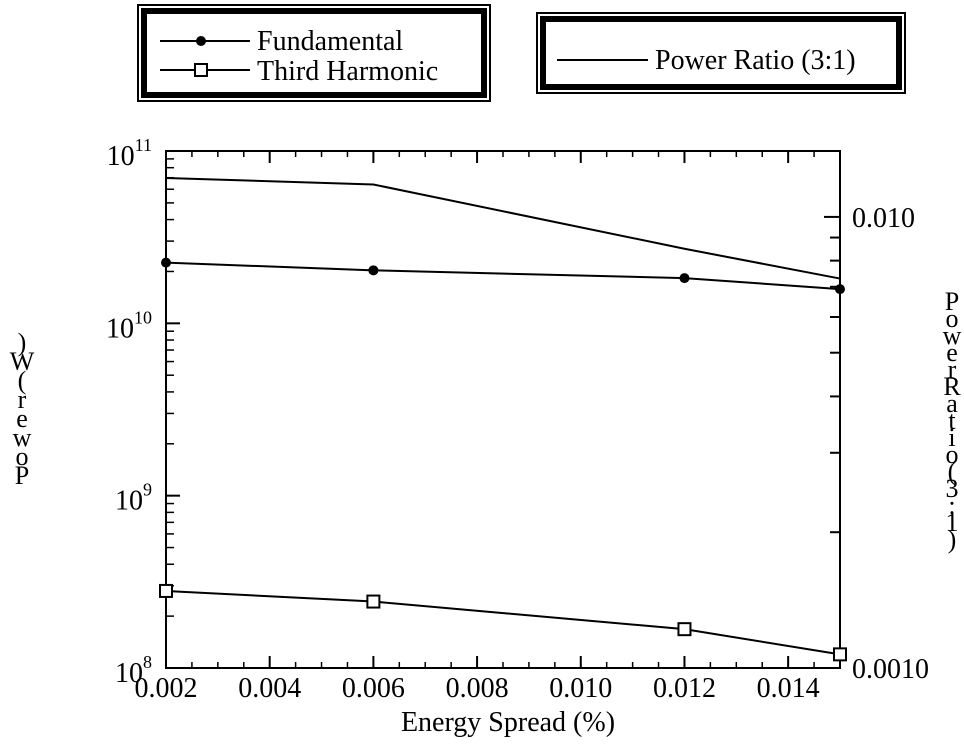 The image size is (964, 746). What do you see at coordinates (952, 488) in the screenshot?
I see `y-right-label-char: 3` at bounding box center [952, 488].